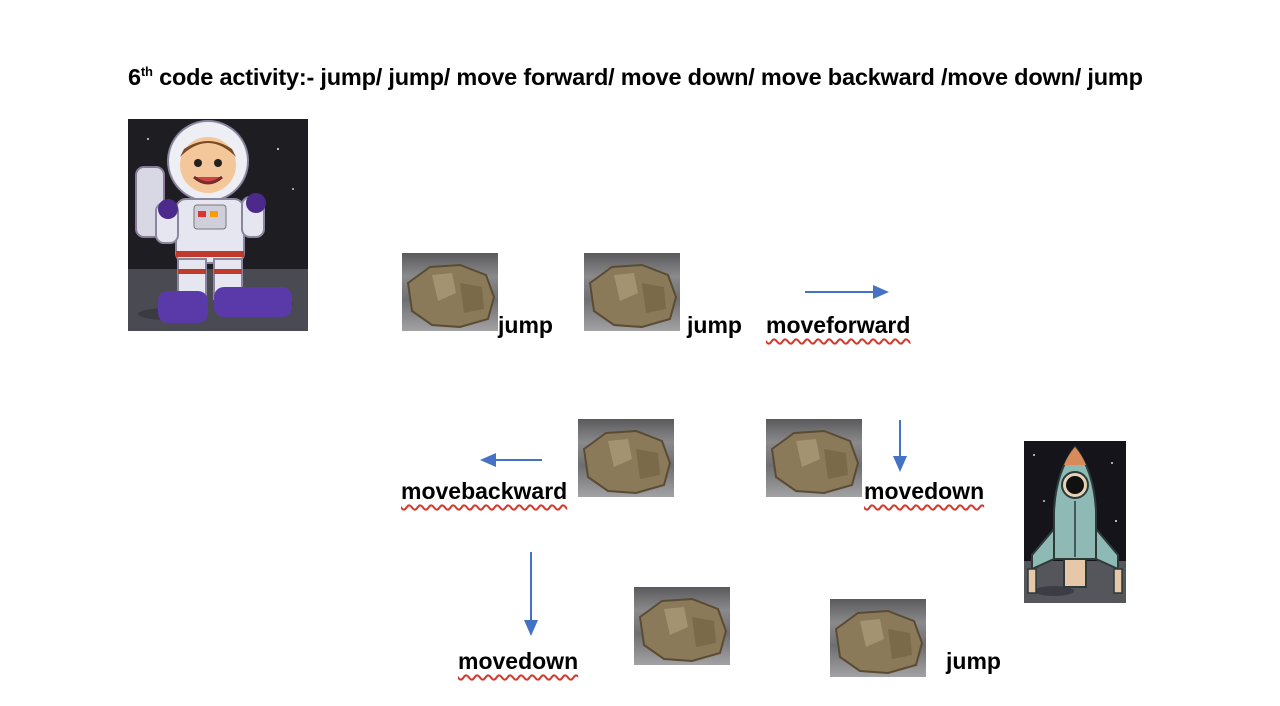  What do you see at coordinates (511, 460) in the screenshot?
I see `arrow-left-icon` at bounding box center [511, 460].